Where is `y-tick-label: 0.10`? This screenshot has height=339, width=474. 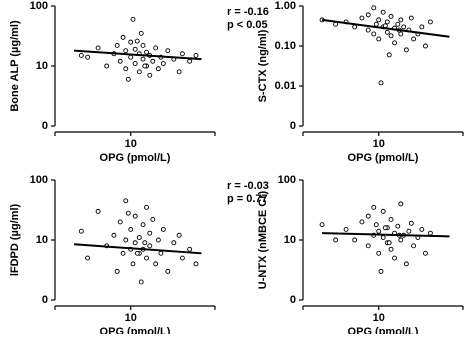 y-tick-label: 0.10 is located at coordinates (285, 46).